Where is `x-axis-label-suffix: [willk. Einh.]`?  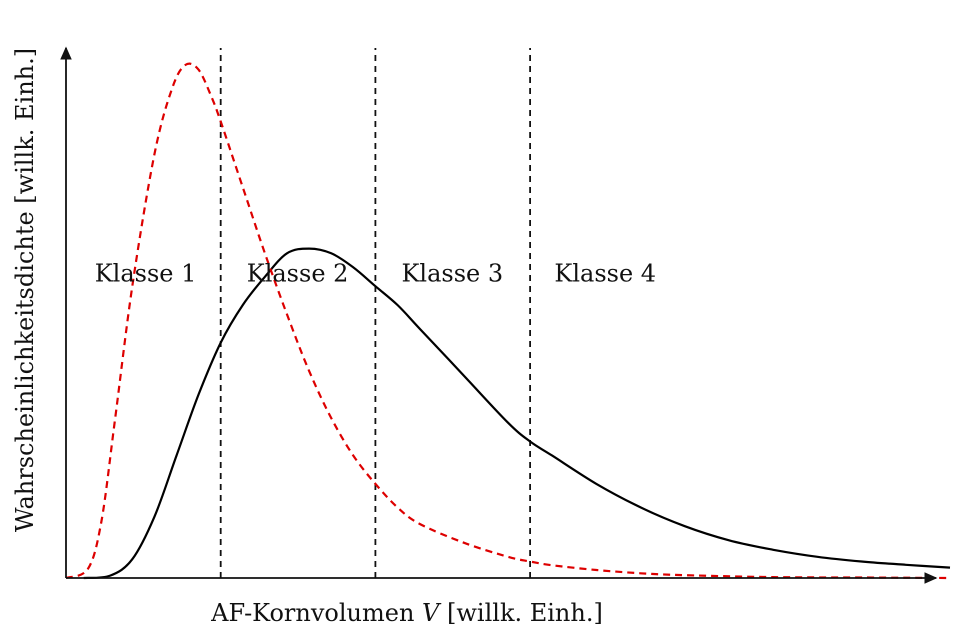 x-axis-label-suffix: [willk. Einh.] is located at coordinates (520, 613).